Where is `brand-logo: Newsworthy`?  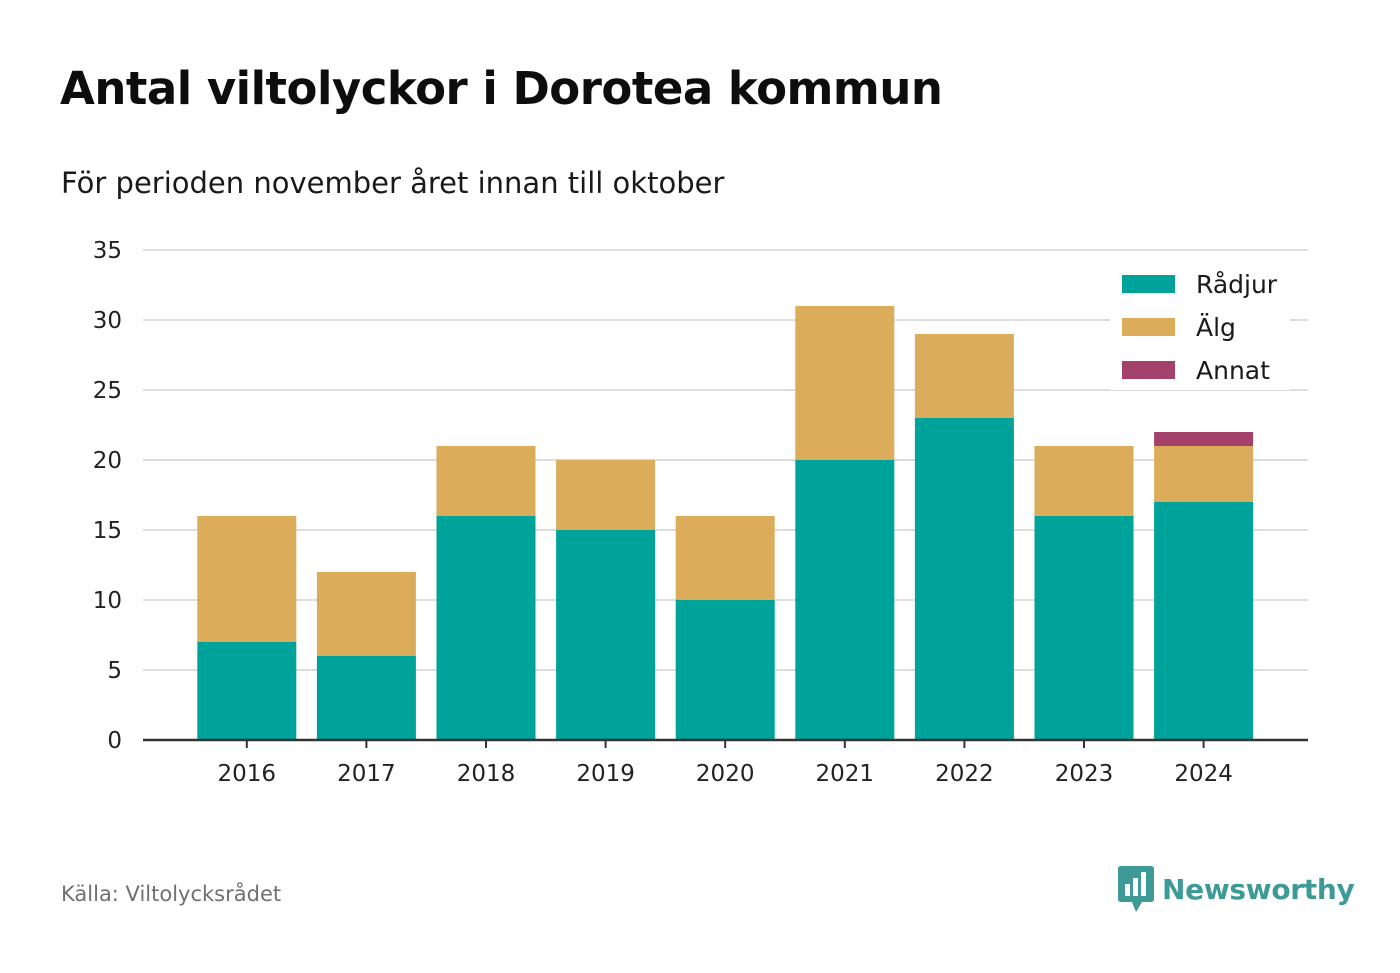 brand-logo: Newsworthy is located at coordinates (1236, 889).